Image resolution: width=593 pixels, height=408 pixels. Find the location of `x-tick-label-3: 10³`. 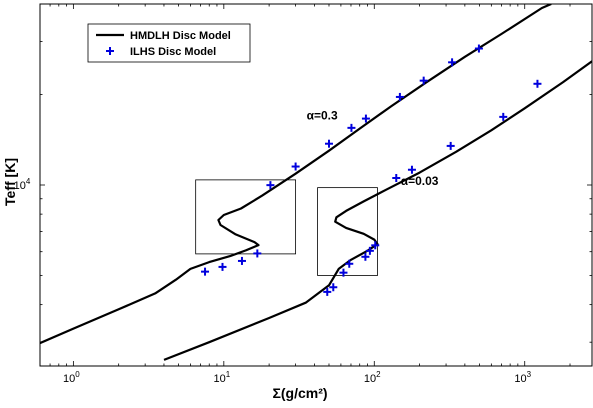

x-tick-label-3: 10³ is located at coordinates (522, 377).